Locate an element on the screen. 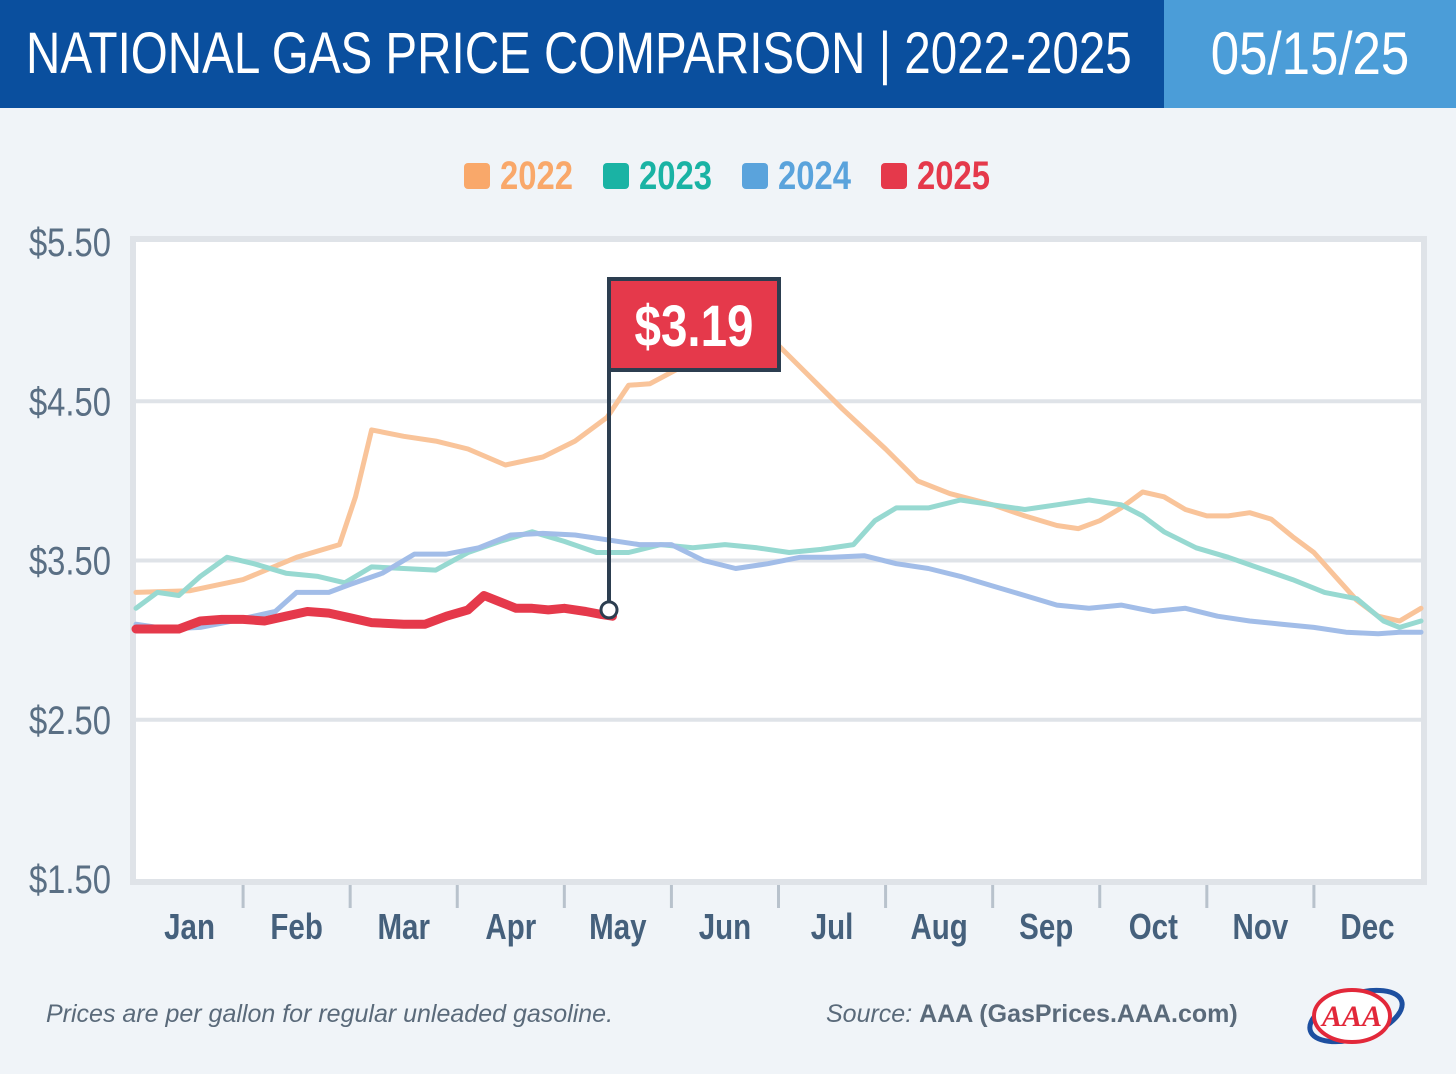 This screenshot has width=1456, height=1074. footer-source: Source: AAA (GasPrices.AAA.com) is located at coordinates (1032, 1014).